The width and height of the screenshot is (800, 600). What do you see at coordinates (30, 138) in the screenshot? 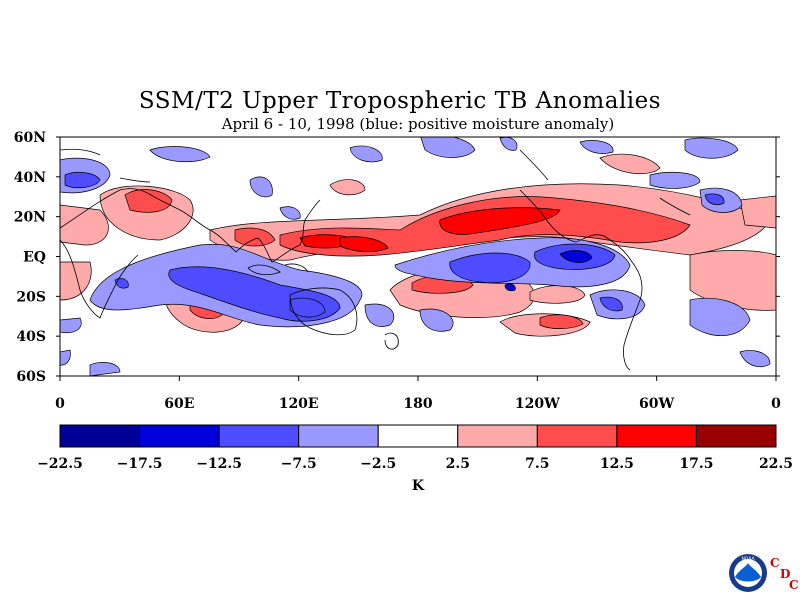
I see `lat-label: 60N` at bounding box center [30, 138].